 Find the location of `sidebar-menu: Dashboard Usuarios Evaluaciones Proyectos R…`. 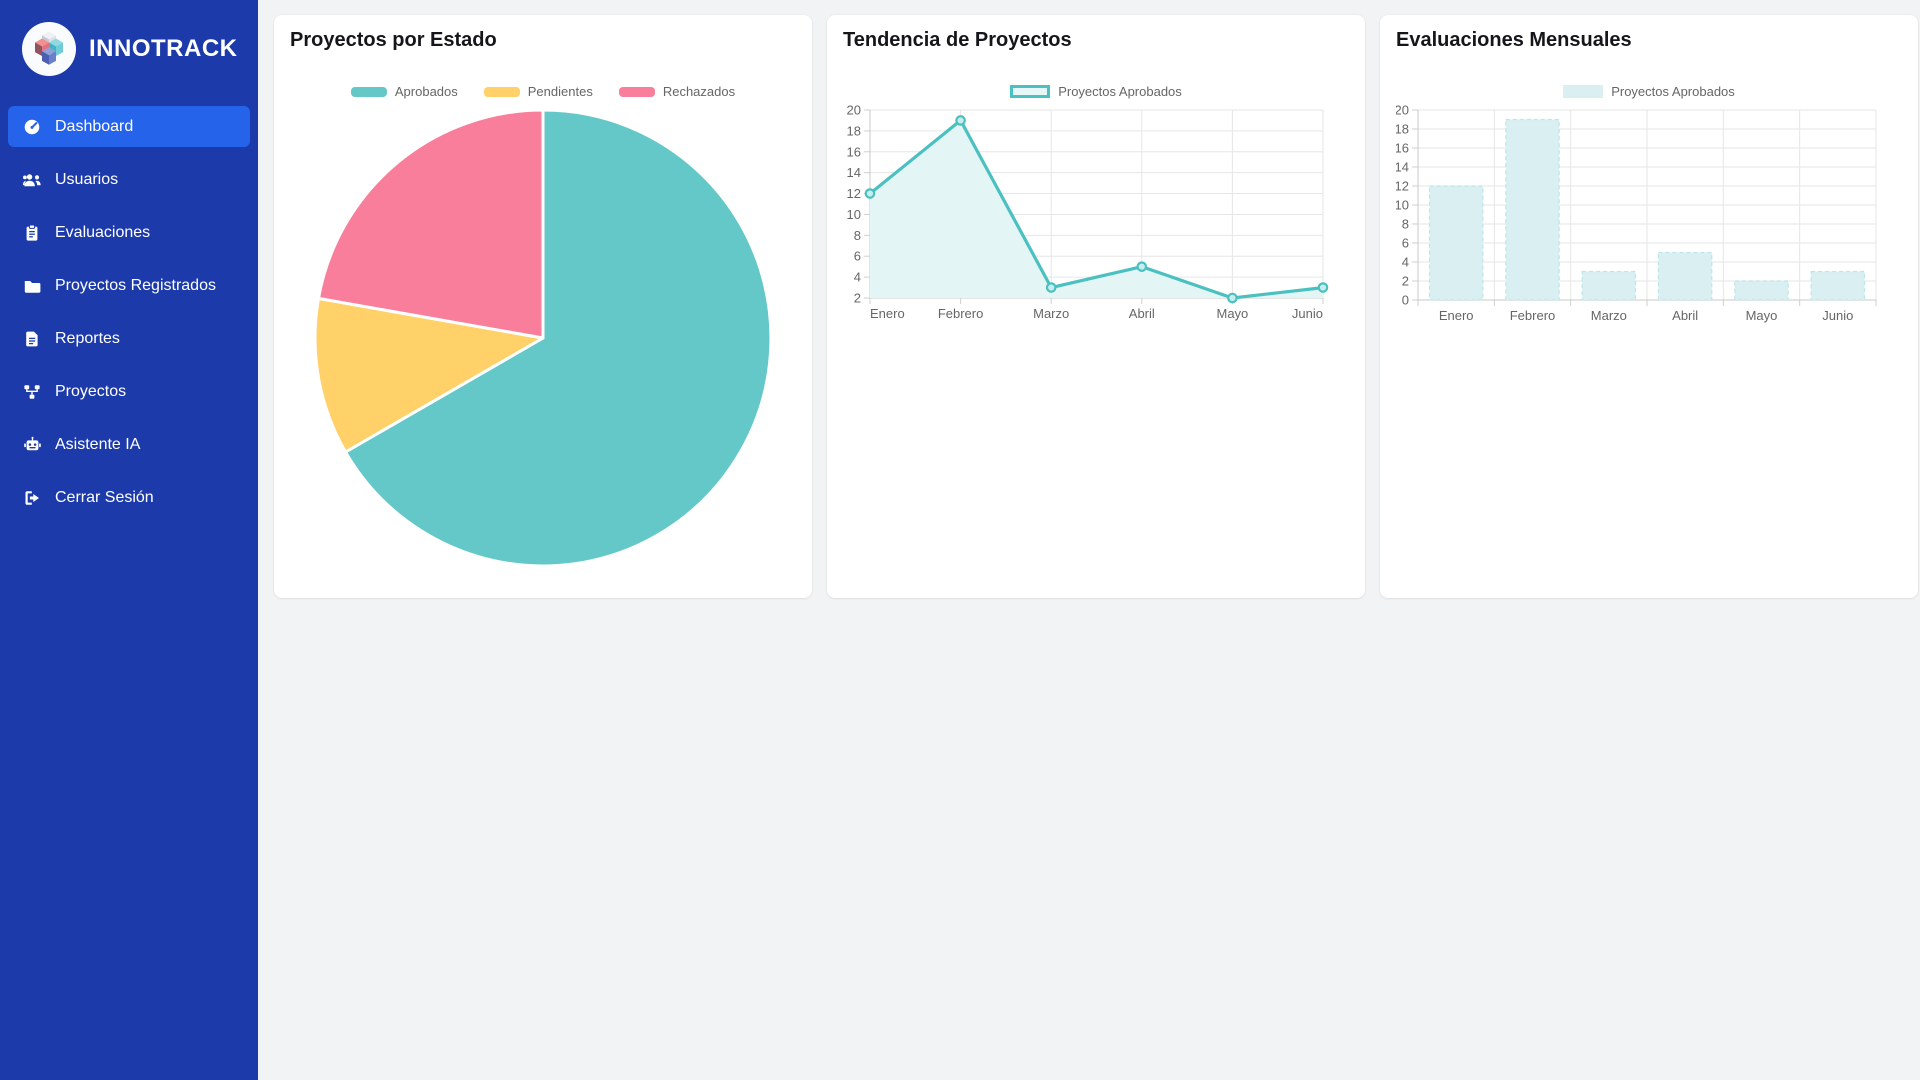

sidebar-menu: Dashboard Usuarios Evaluaciones Proyectos R… is located at coordinates (129, 312).